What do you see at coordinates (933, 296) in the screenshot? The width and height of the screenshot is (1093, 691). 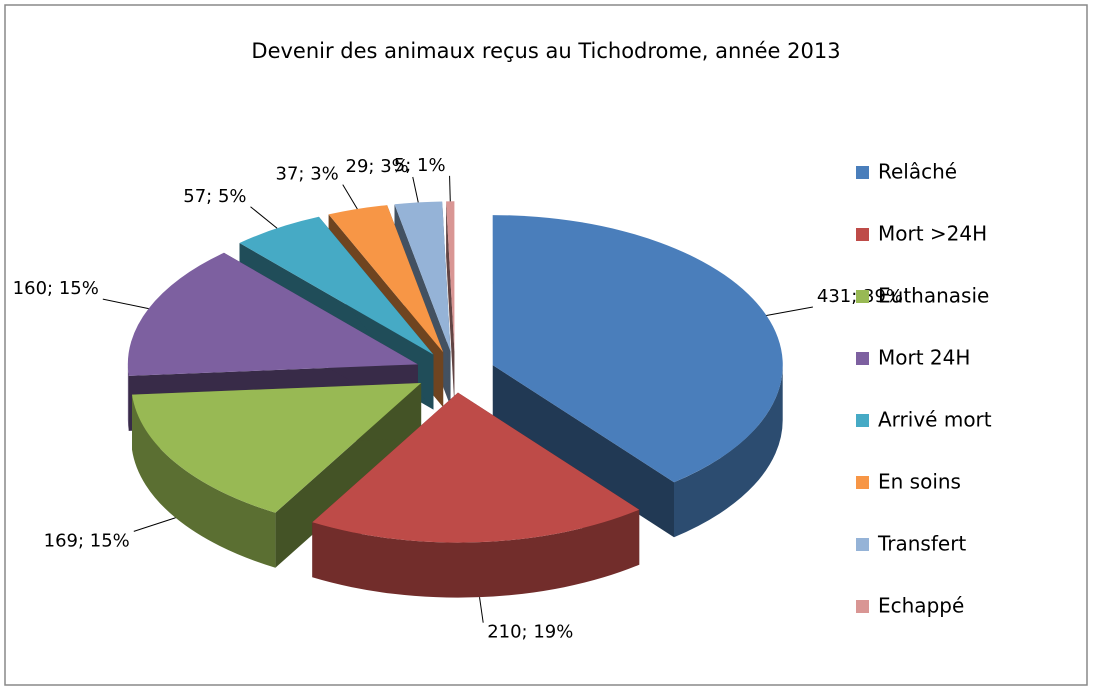 I see `legend-label: Euthanasie` at bounding box center [933, 296].